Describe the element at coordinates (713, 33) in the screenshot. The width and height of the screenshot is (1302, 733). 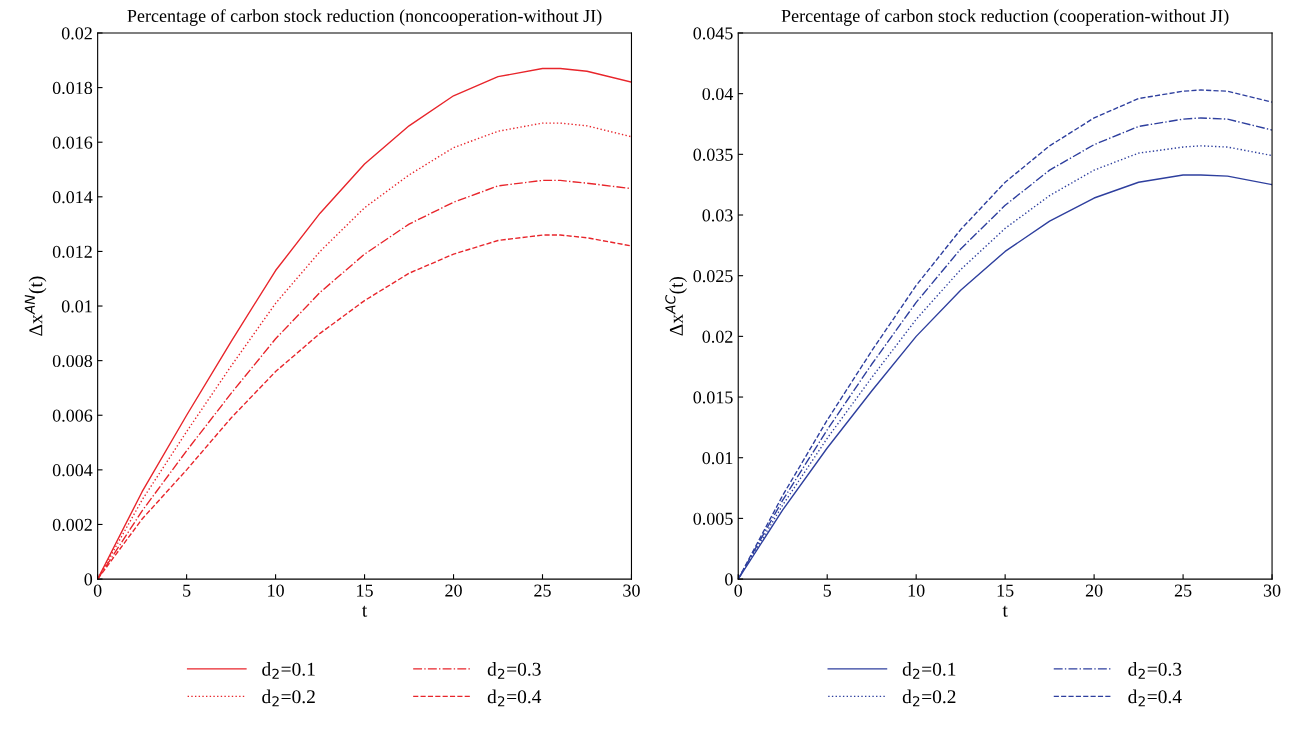
I see `y-tick-label: 0.045` at that location.